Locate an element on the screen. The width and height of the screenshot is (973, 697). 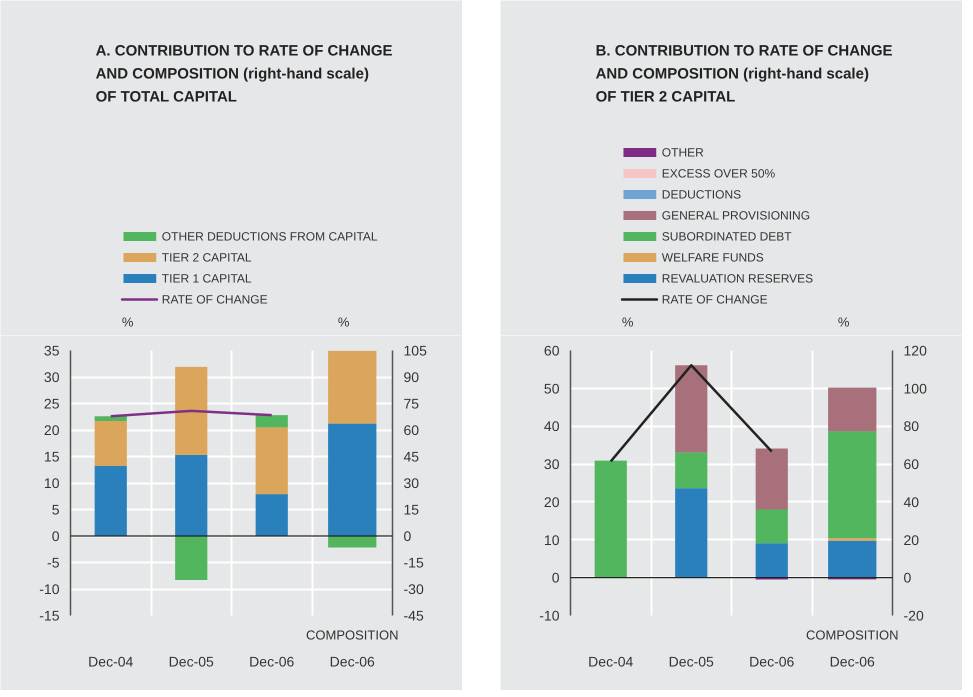
y2-tick-label: 75 is located at coordinates (412, 404).